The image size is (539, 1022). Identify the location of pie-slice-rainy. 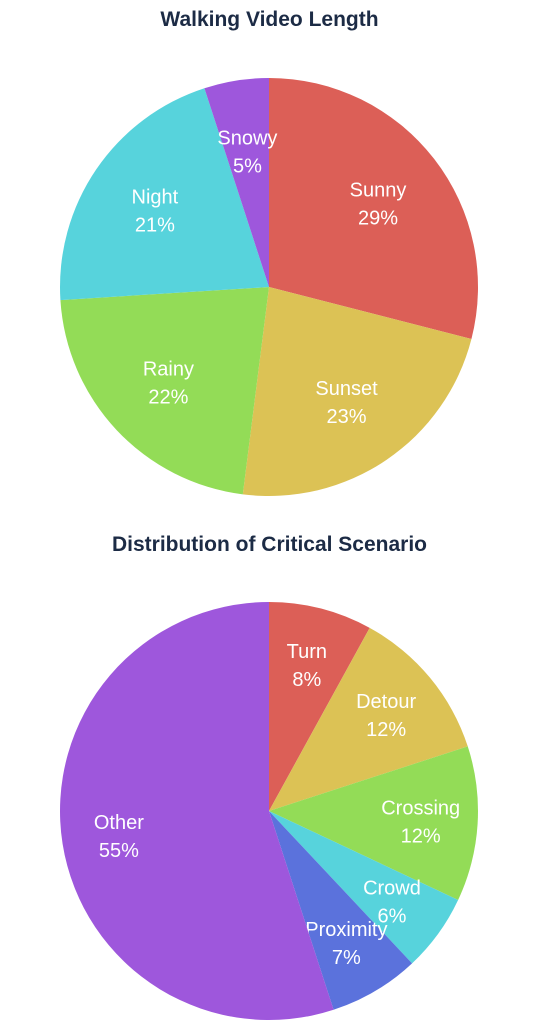
(164, 391).